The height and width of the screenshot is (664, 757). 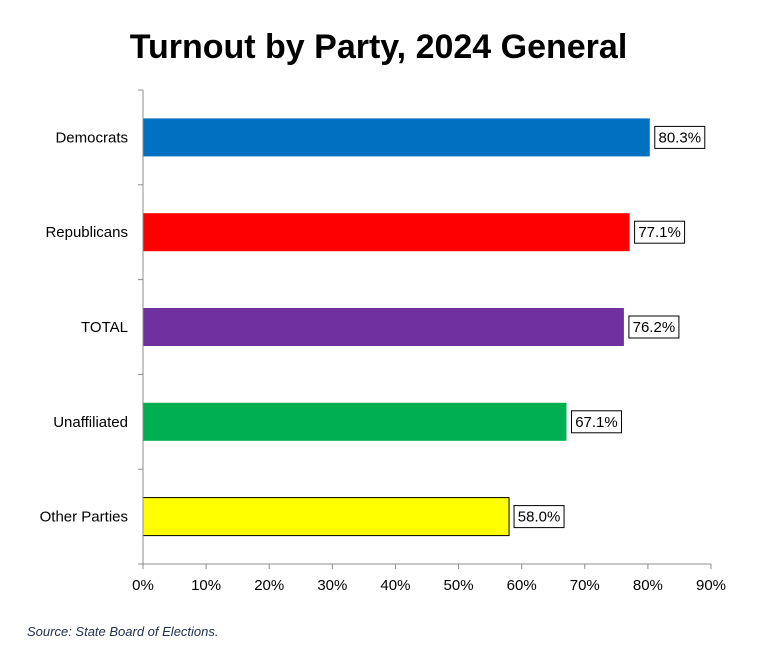 I want to click on x-tick-label: 90%, so click(x=711, y=585).